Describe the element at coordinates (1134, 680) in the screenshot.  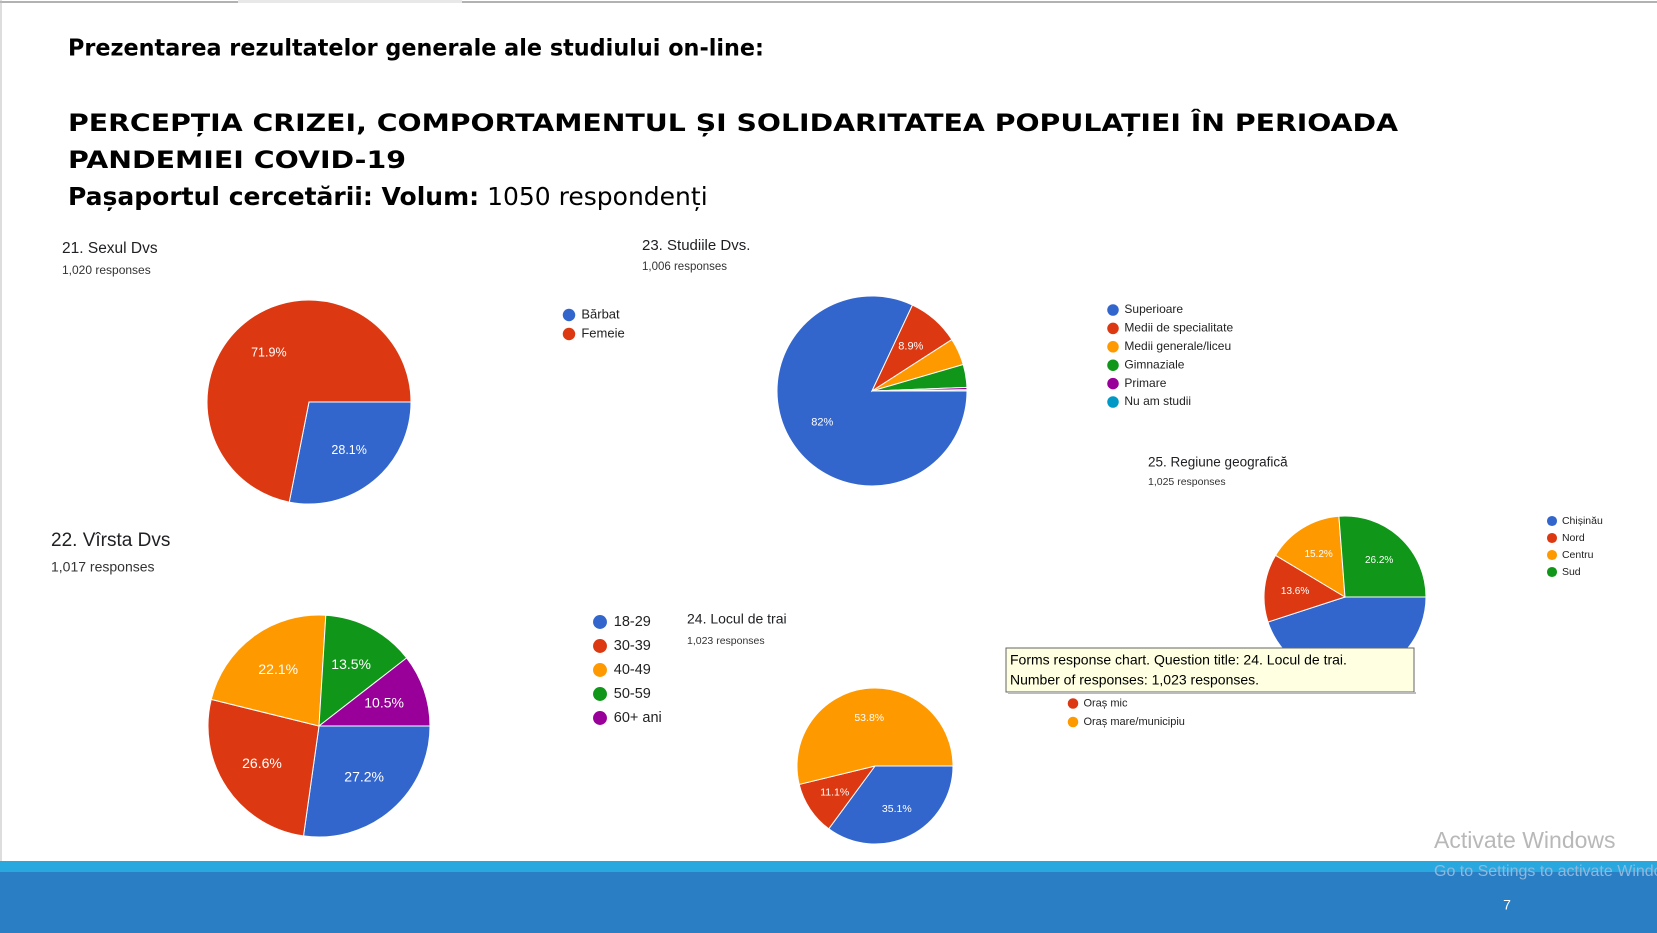
I see `tooltip-line: Number of responses: 1,023 responses.` at that location.